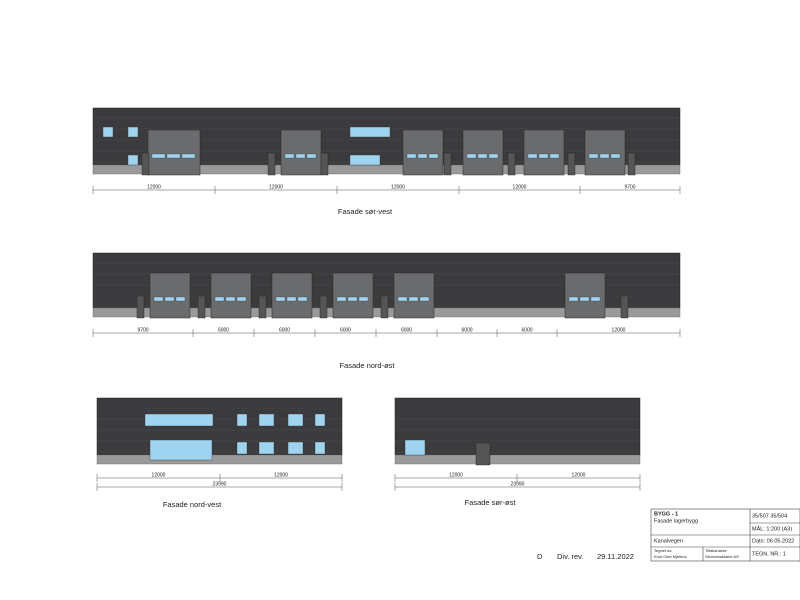  What do you see at coordinates (615, 556) in the screenshot?
I see `revision-date: 29.11.2022` at bounding box center [615, 556].